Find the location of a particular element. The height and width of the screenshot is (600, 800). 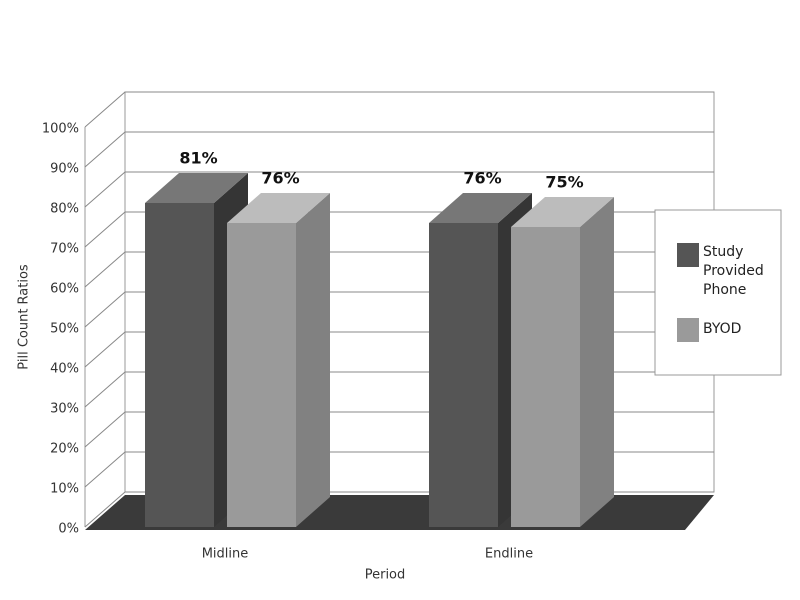

y-tick-label: 20% is located at coordinates (64, 449).